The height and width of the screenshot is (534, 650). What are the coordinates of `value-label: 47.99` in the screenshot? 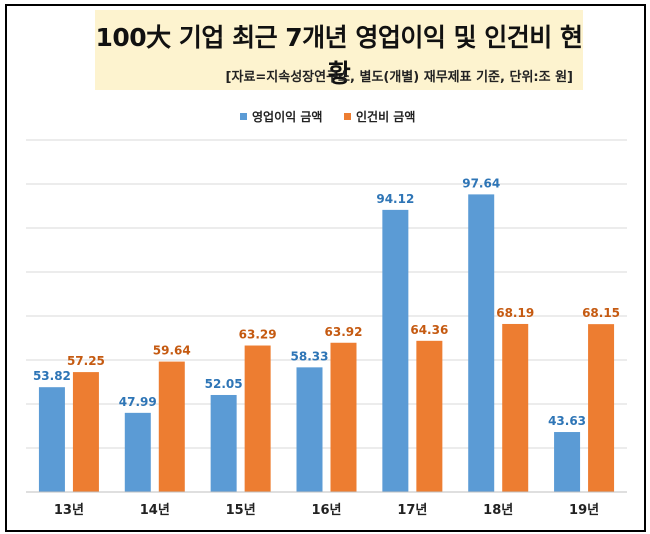 It's located at (138, 402).